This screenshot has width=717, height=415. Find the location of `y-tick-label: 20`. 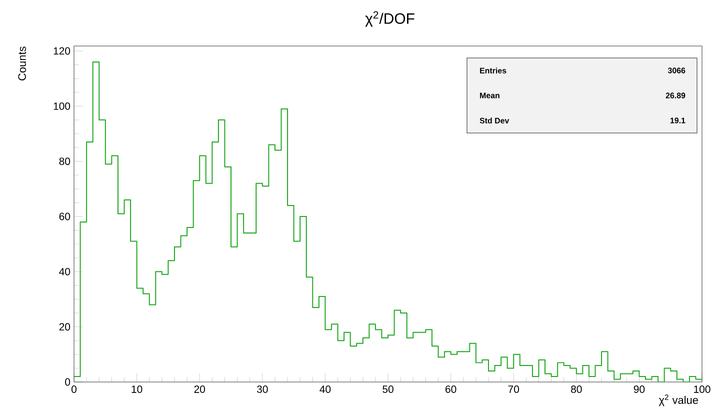

y-tick-label: 20 is located at coordinates (64, 327).